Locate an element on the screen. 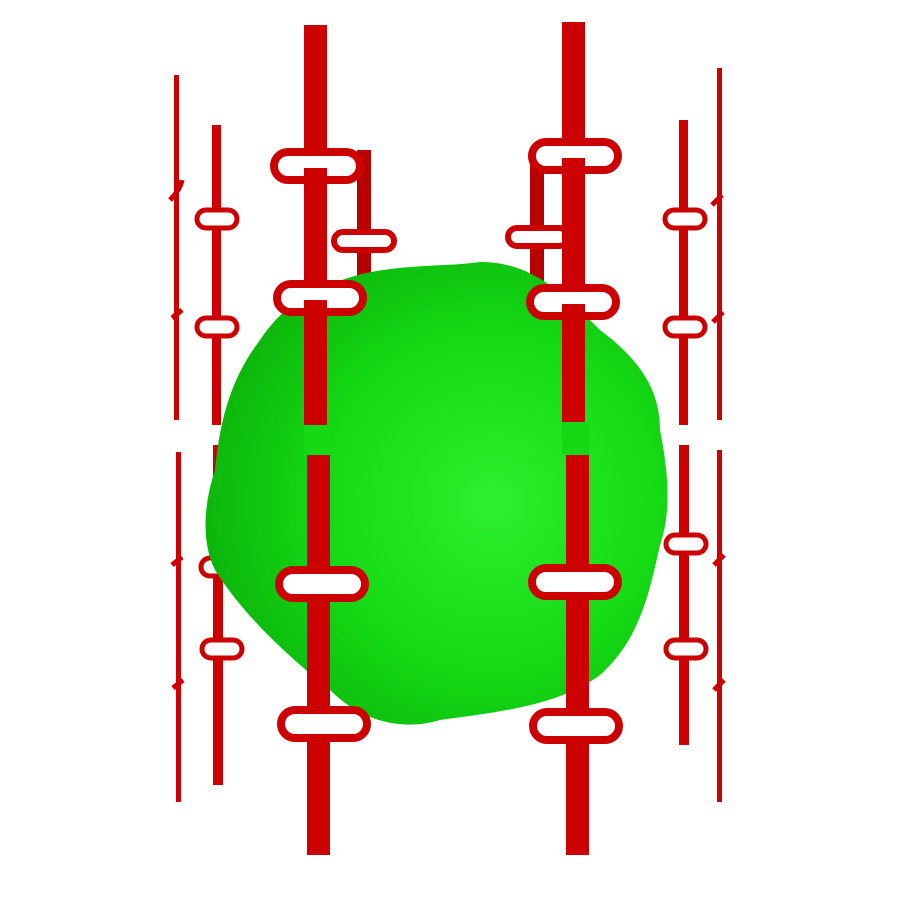 Image resolution: width=911 pixels, height=906 pixels. rod-inner-right-back is located at coordinates (537, 220).